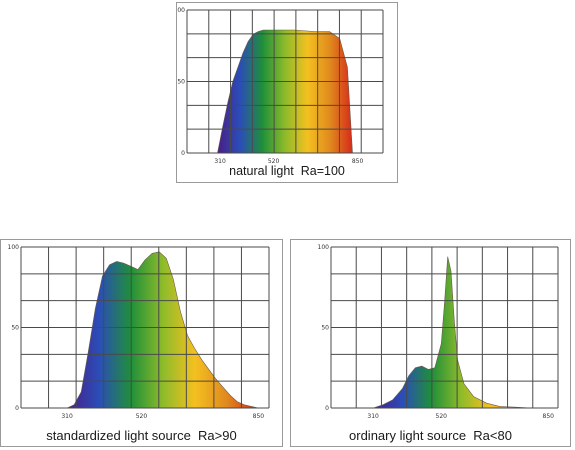 The image size is (575, 450). I want to click on chart-caption: standardized light source Ra>90, so click(141, 435).